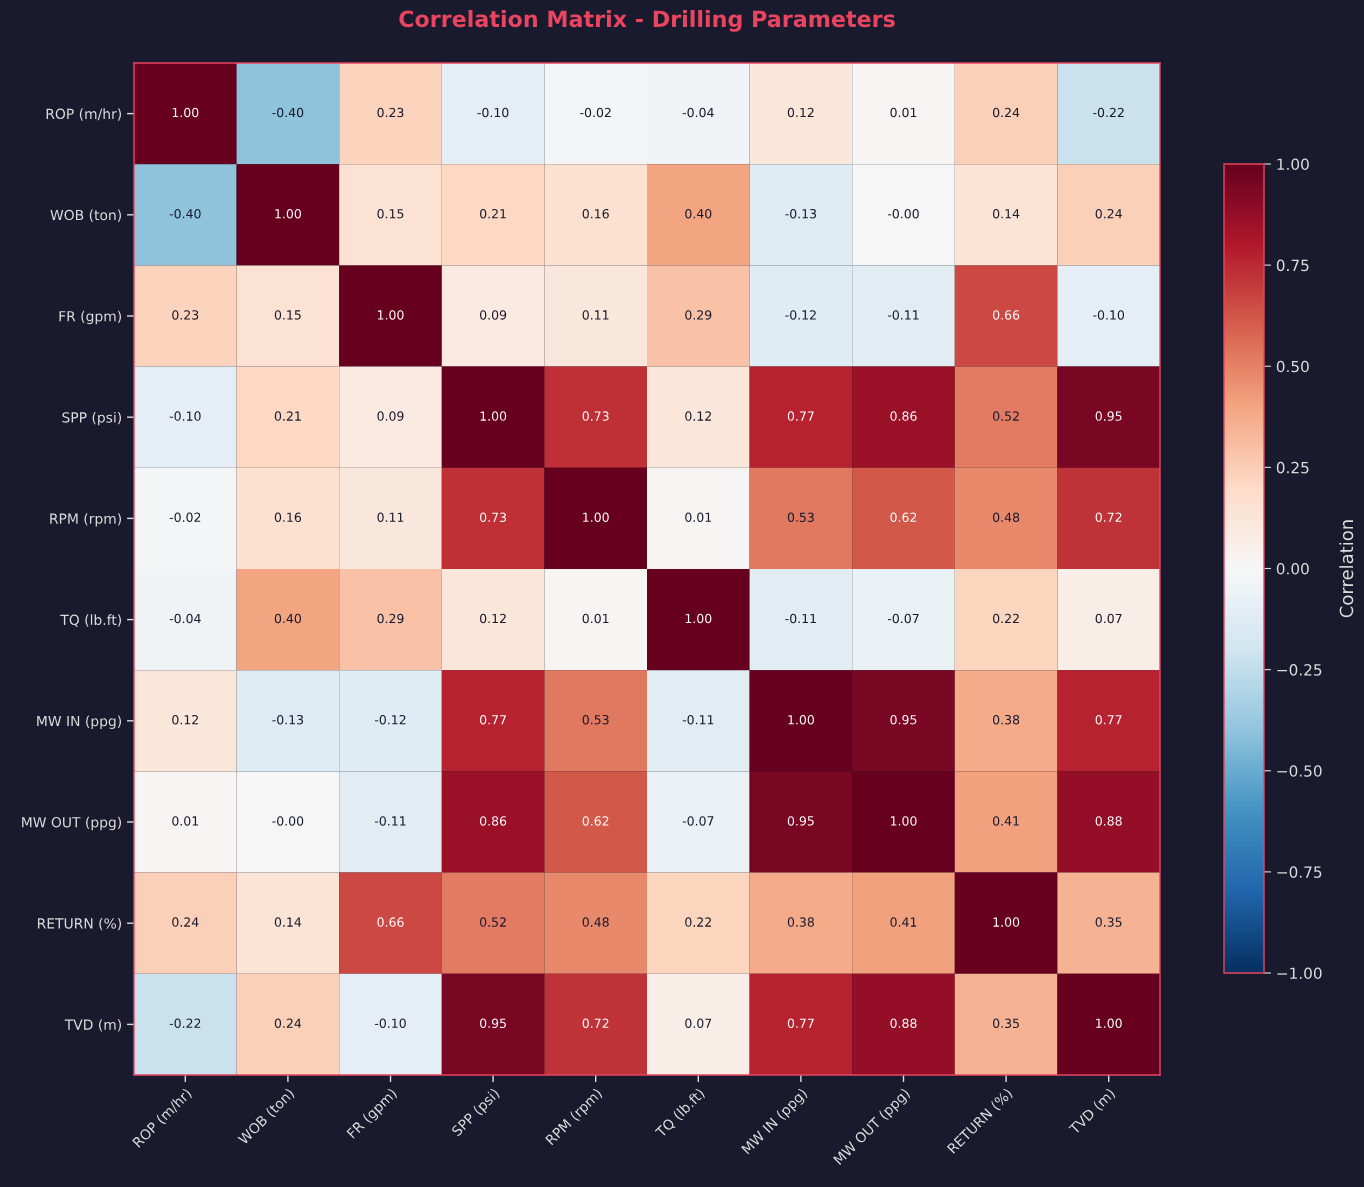 The image size is (1364, 1187). What do you see at coordinates (90, 620) in the screenshot?
I see `y-tick-label: TQ (lb.ft)` at bounding box center [90, 620].